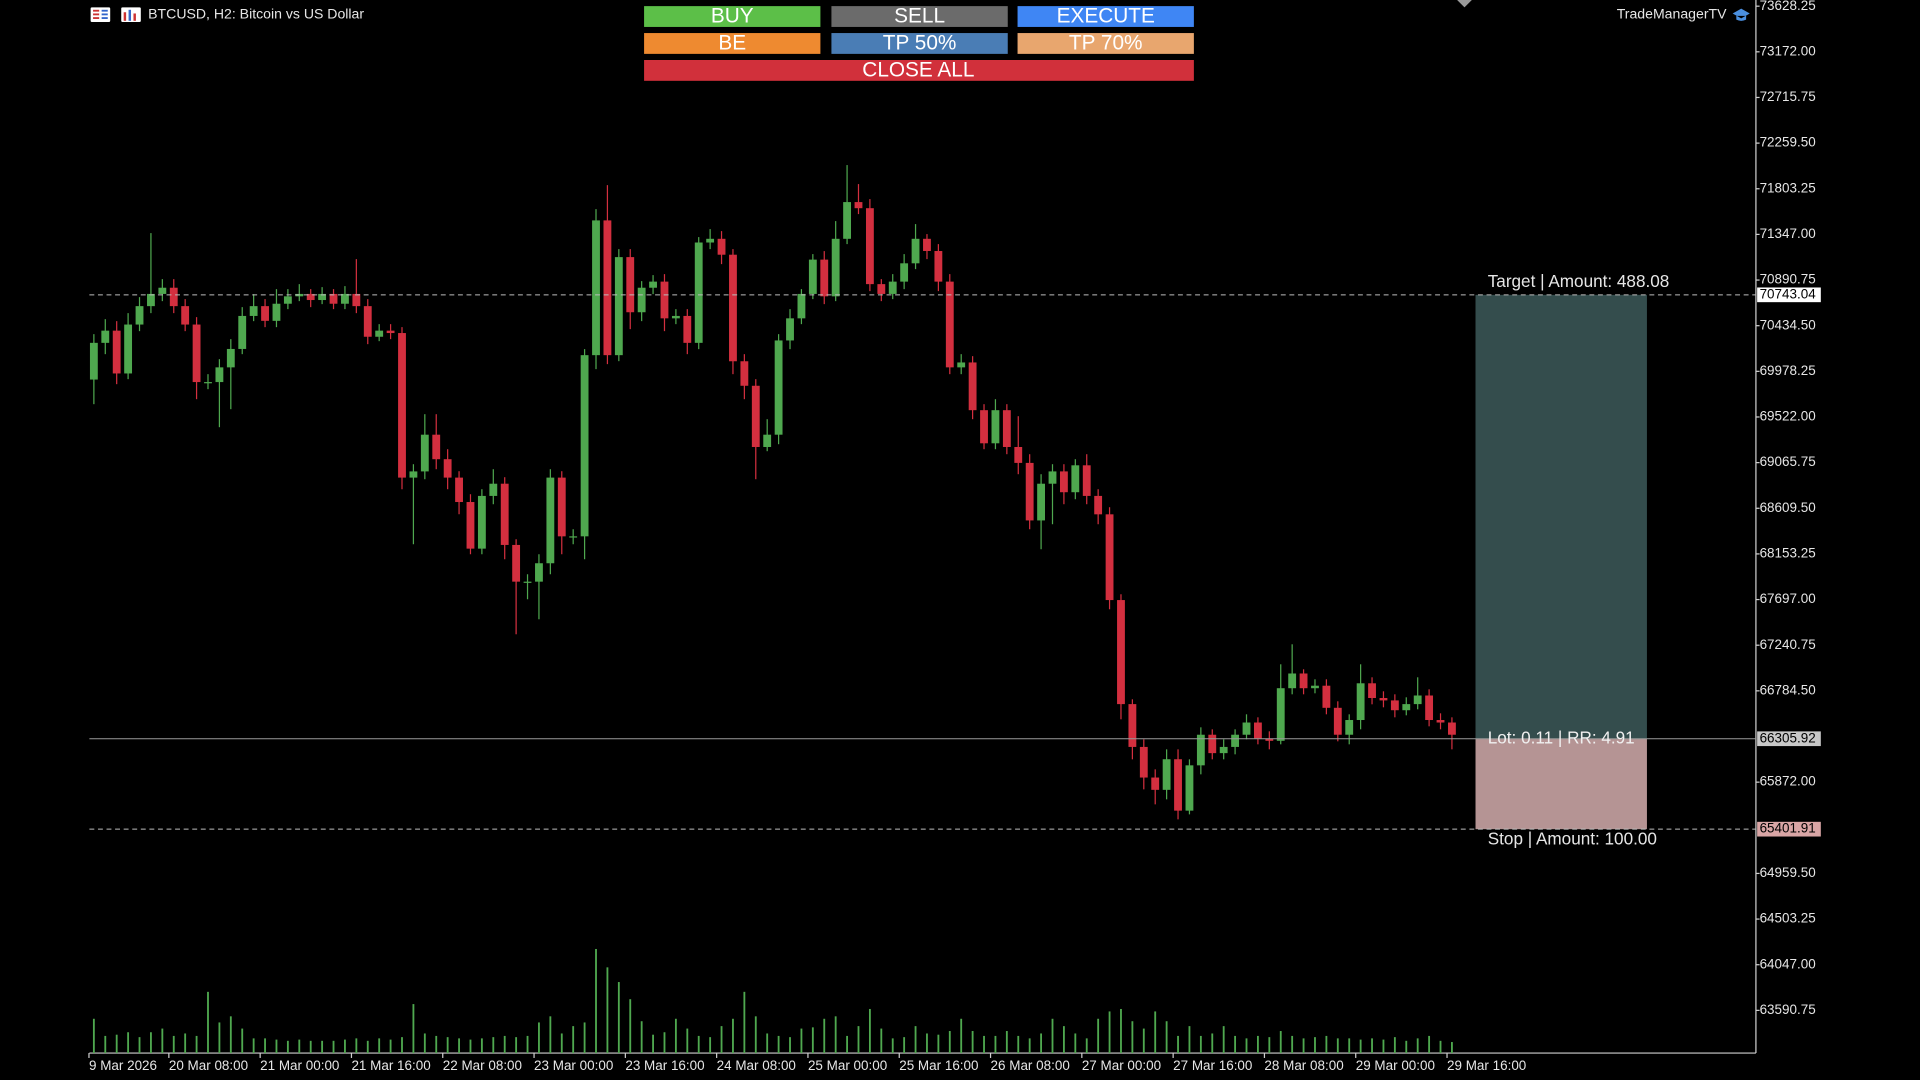  What do you see at coordinates (1030, 1065) in the screenshot?
I see `x-tick-label: 26 Mar 08:00` at bounding box center [1030, 1065].